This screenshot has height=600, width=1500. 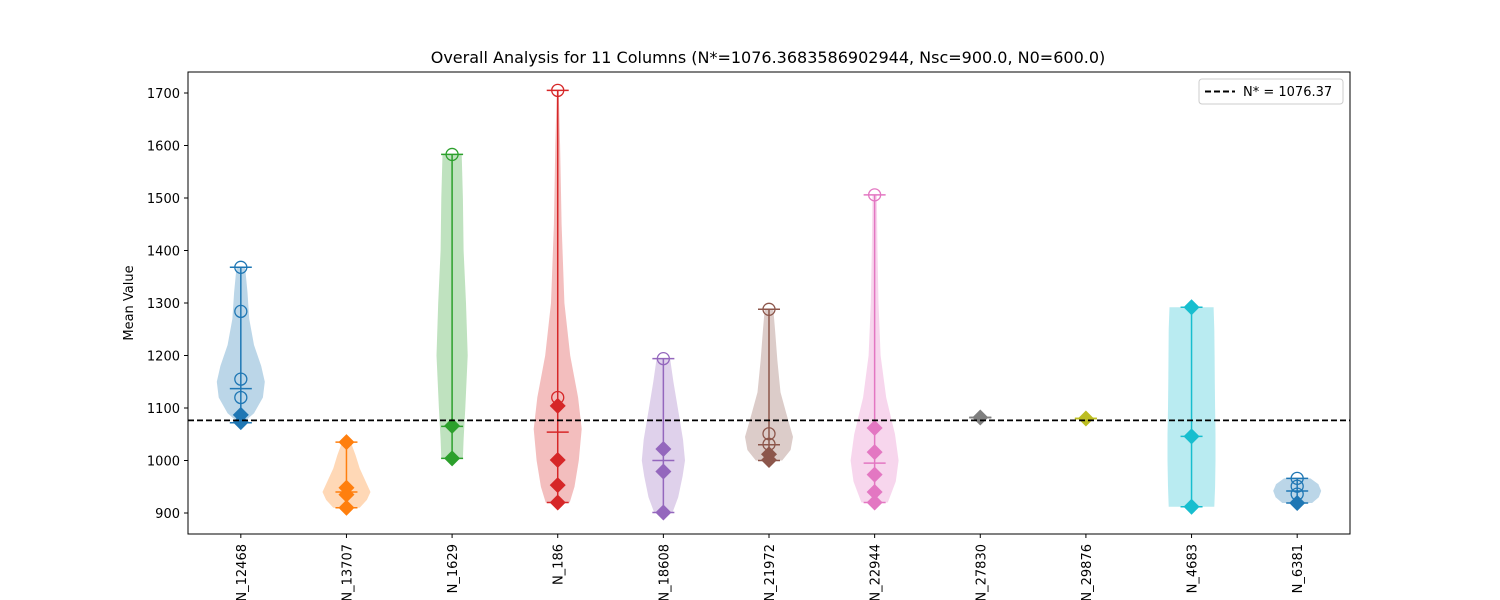 I want to click on y-axis: 900 1000 1100 1200 1300 1400 1500 1600 1700, so click(x=167, y=304).